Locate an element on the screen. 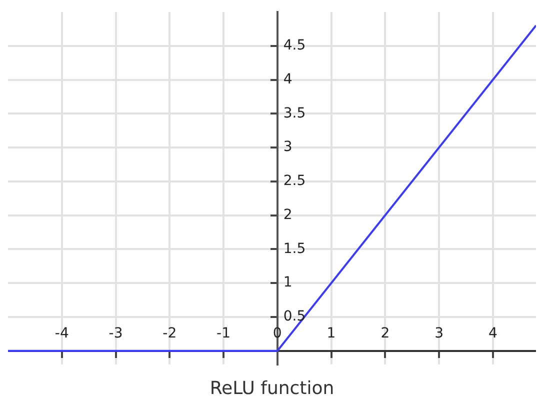 This screenshot has width=544, height=412. y-tick-label: 1 is located at coordinates (287, 282).